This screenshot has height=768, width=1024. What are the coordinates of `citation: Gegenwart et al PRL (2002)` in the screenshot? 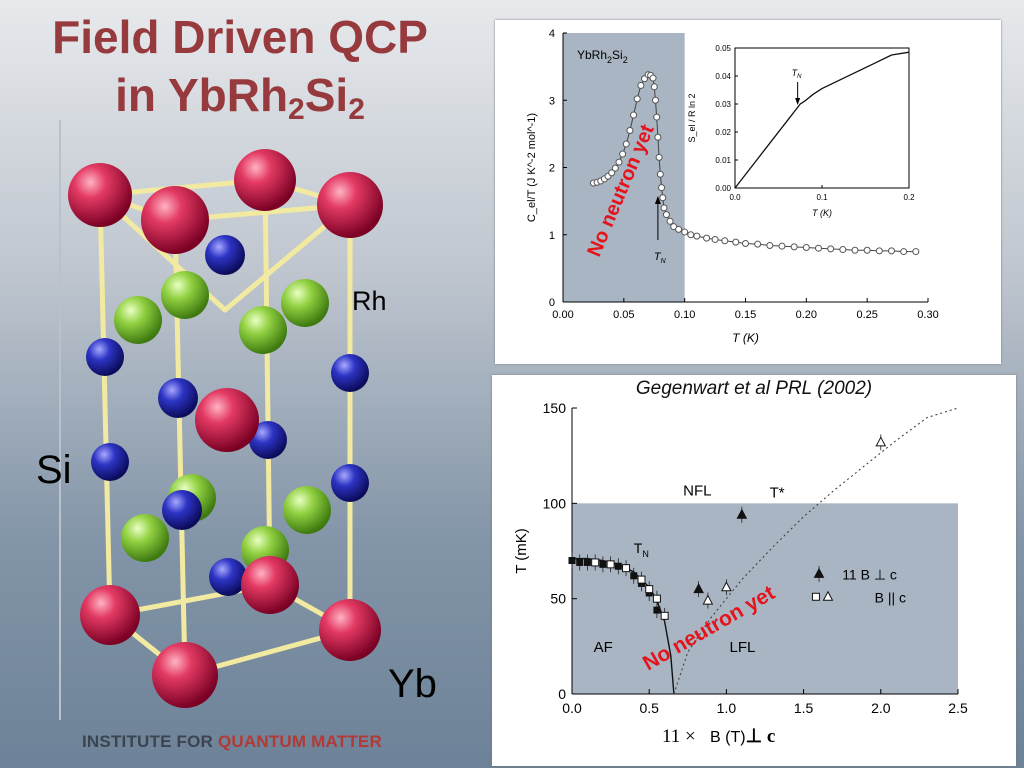 It's located at (754, 388).